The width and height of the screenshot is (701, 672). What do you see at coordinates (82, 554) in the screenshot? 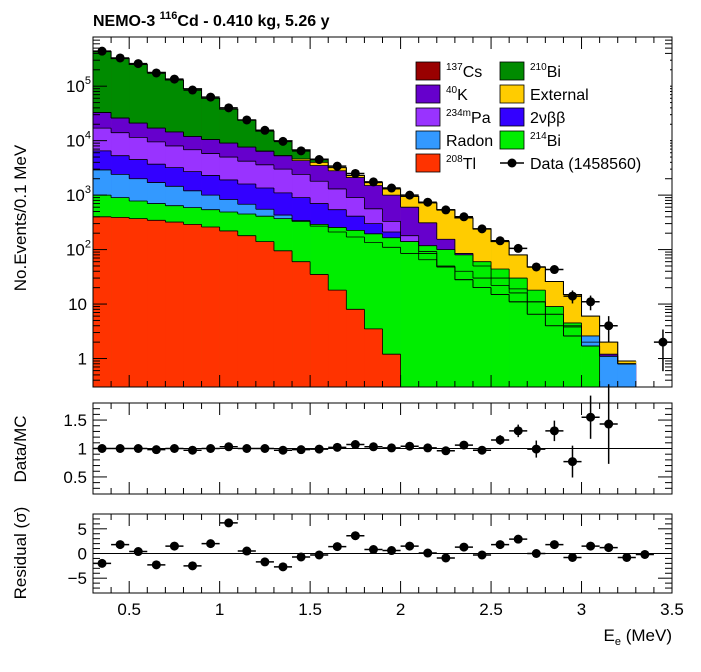
I see `residual-y-tick-label: 0` at bounding box center [82, 554].